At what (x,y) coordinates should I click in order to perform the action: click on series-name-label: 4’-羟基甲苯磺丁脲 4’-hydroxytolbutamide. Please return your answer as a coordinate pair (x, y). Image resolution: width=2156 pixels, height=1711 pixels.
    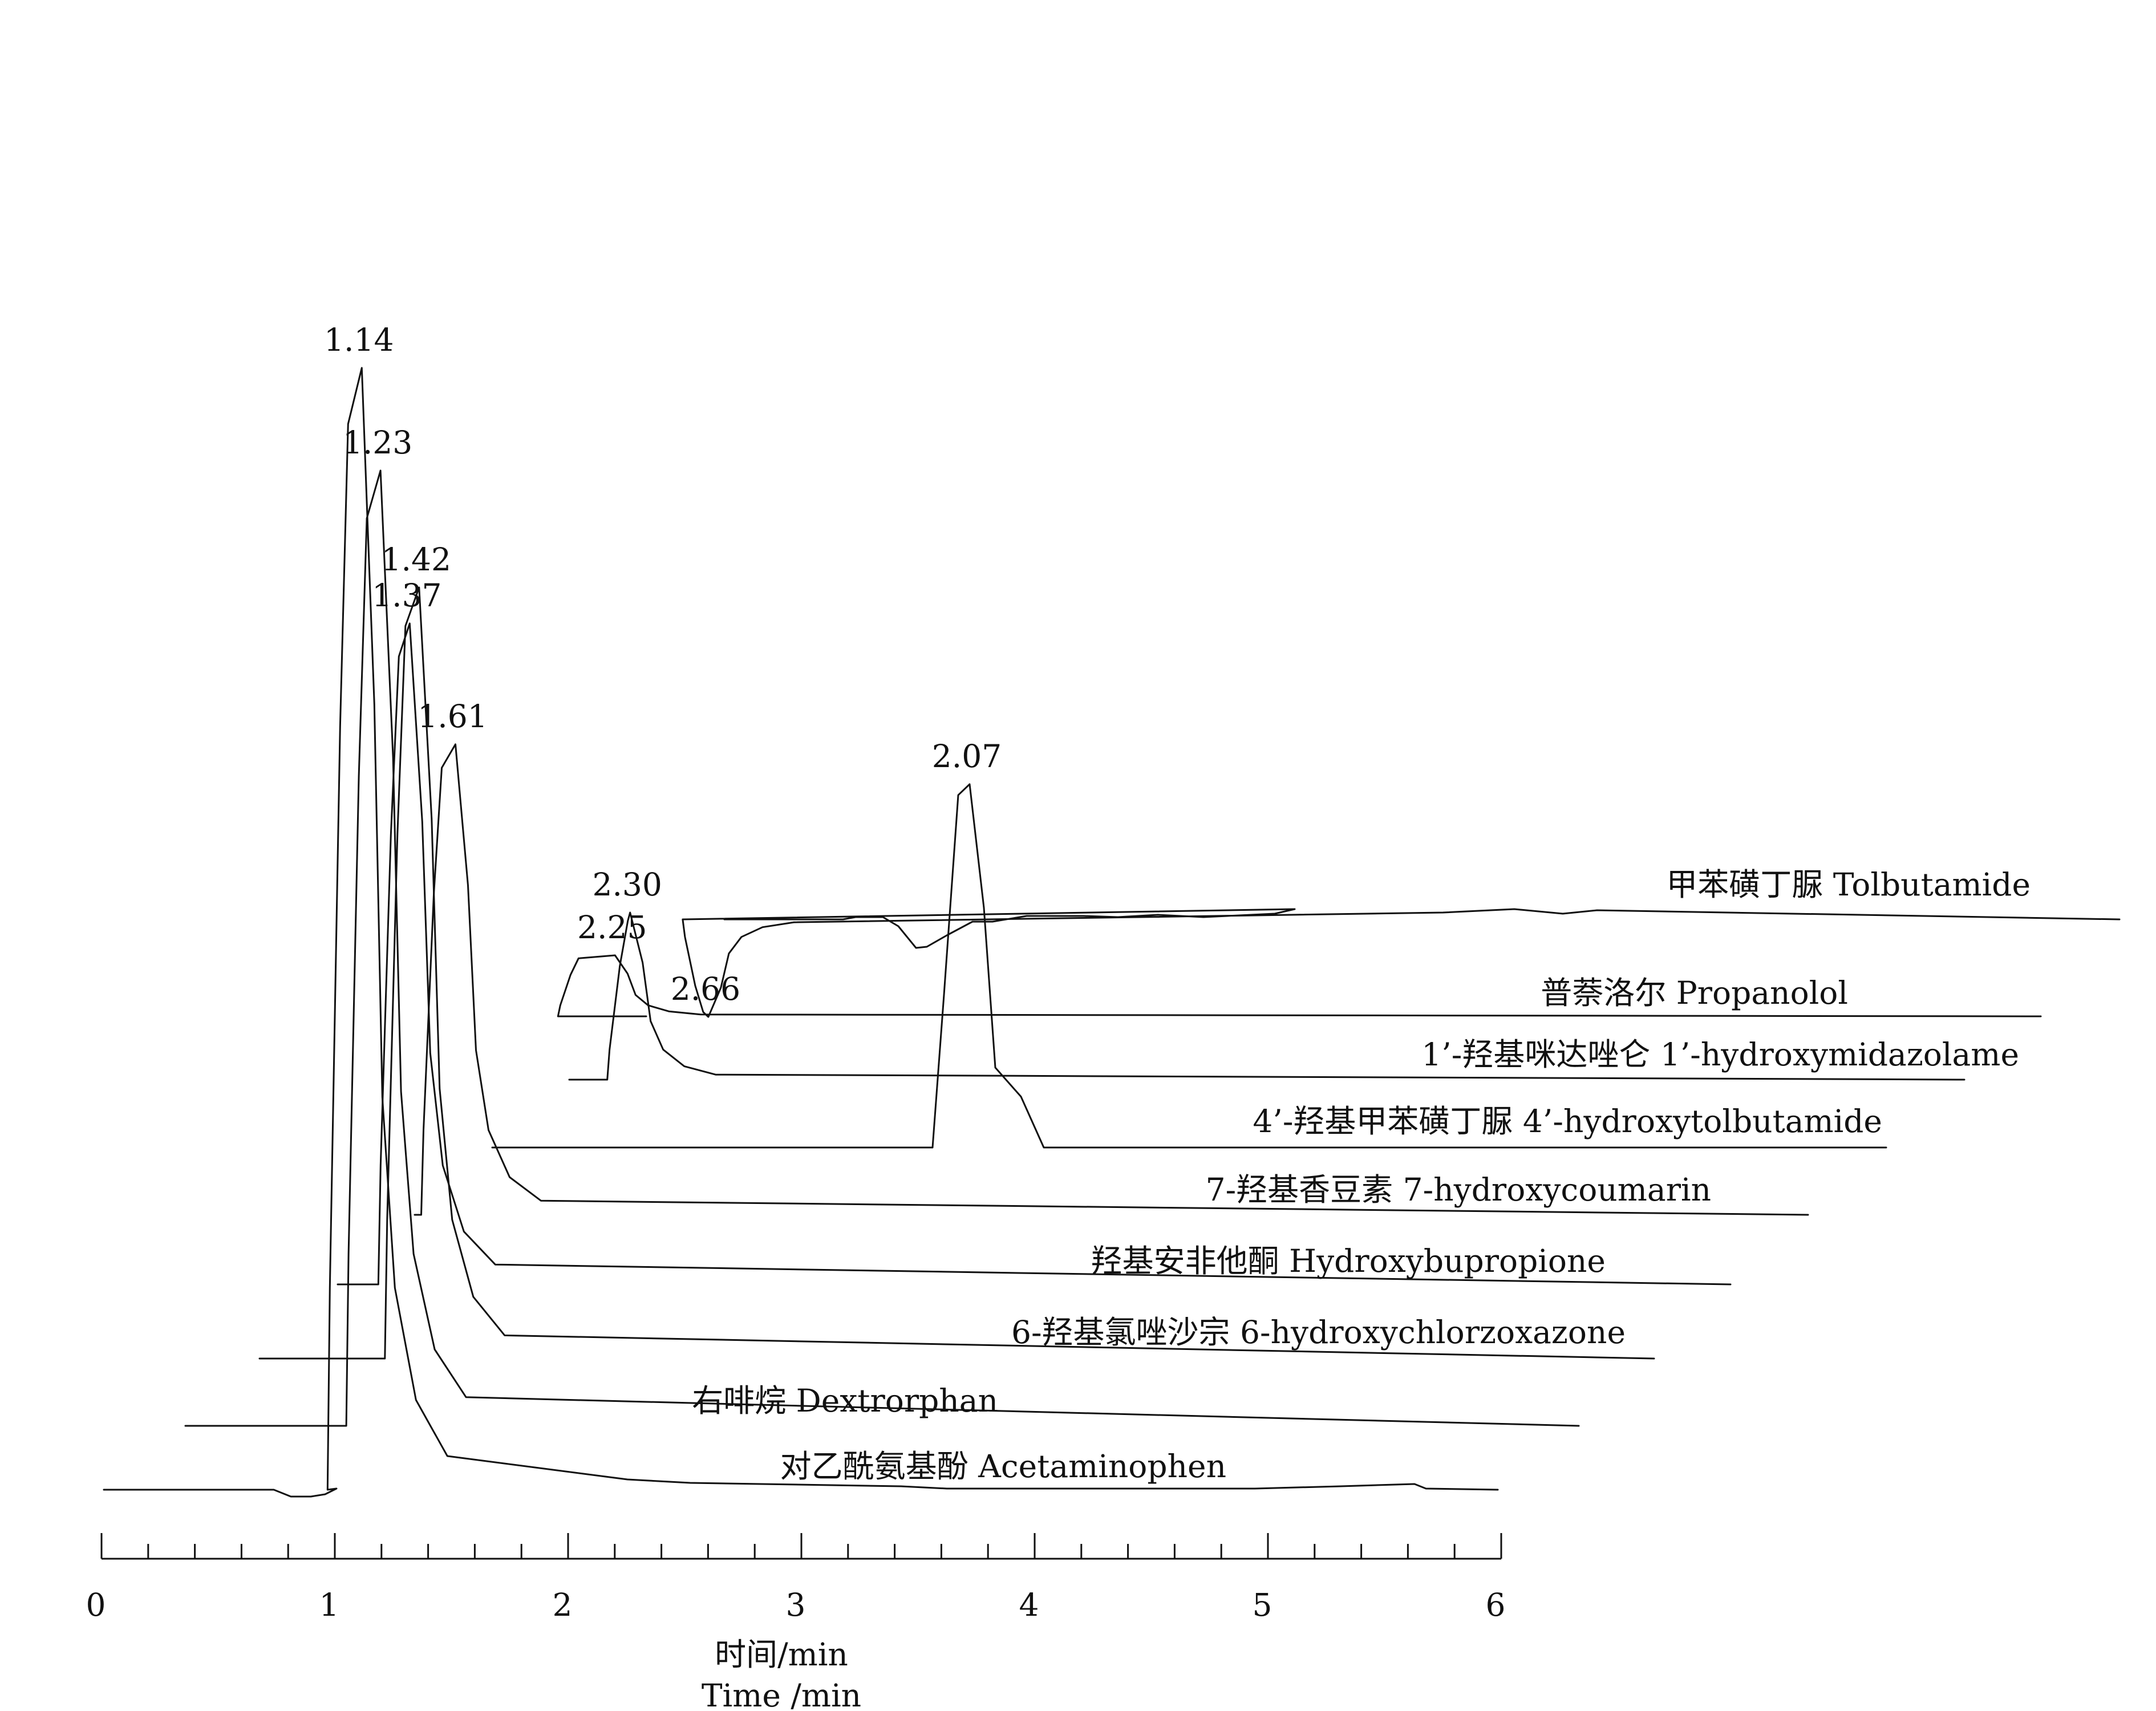
    Looking at the image, I should click on (1568, 1122).